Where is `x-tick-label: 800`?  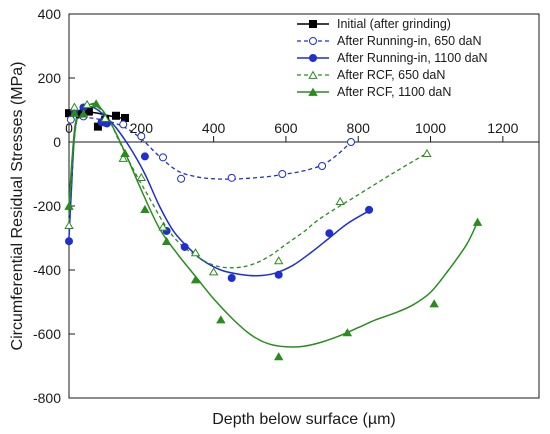
x-tick-label: 800 is located at coordinates (359, 128).